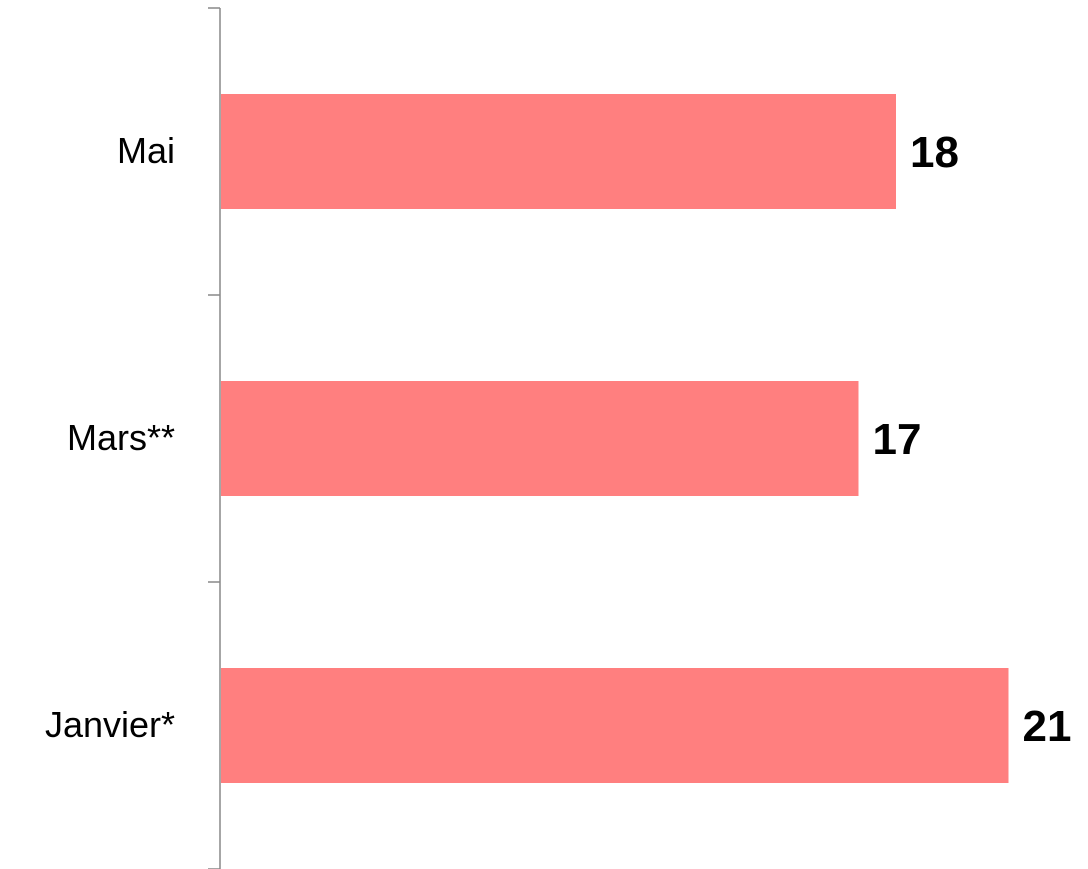 The width and height of the screenshot is (1088, 869). What do you see at coordinates (897, 439) in the screenshot?
I see `value-label: 17` at bounding box center [897, 439].